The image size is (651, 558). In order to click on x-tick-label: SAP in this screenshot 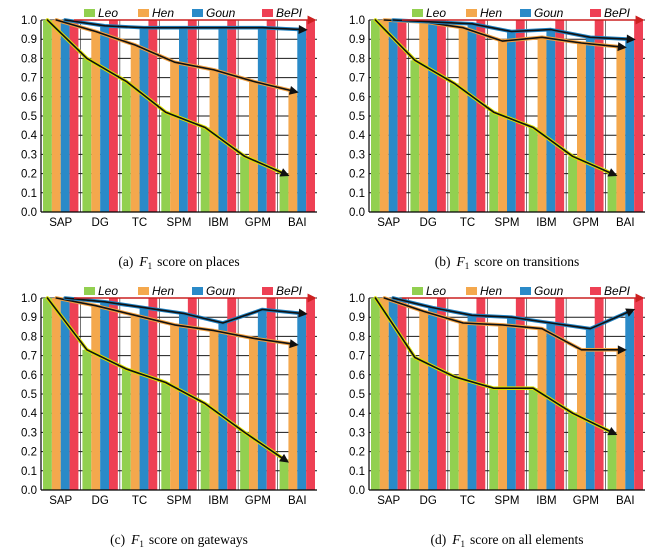, I will do `click(60, 223)`.